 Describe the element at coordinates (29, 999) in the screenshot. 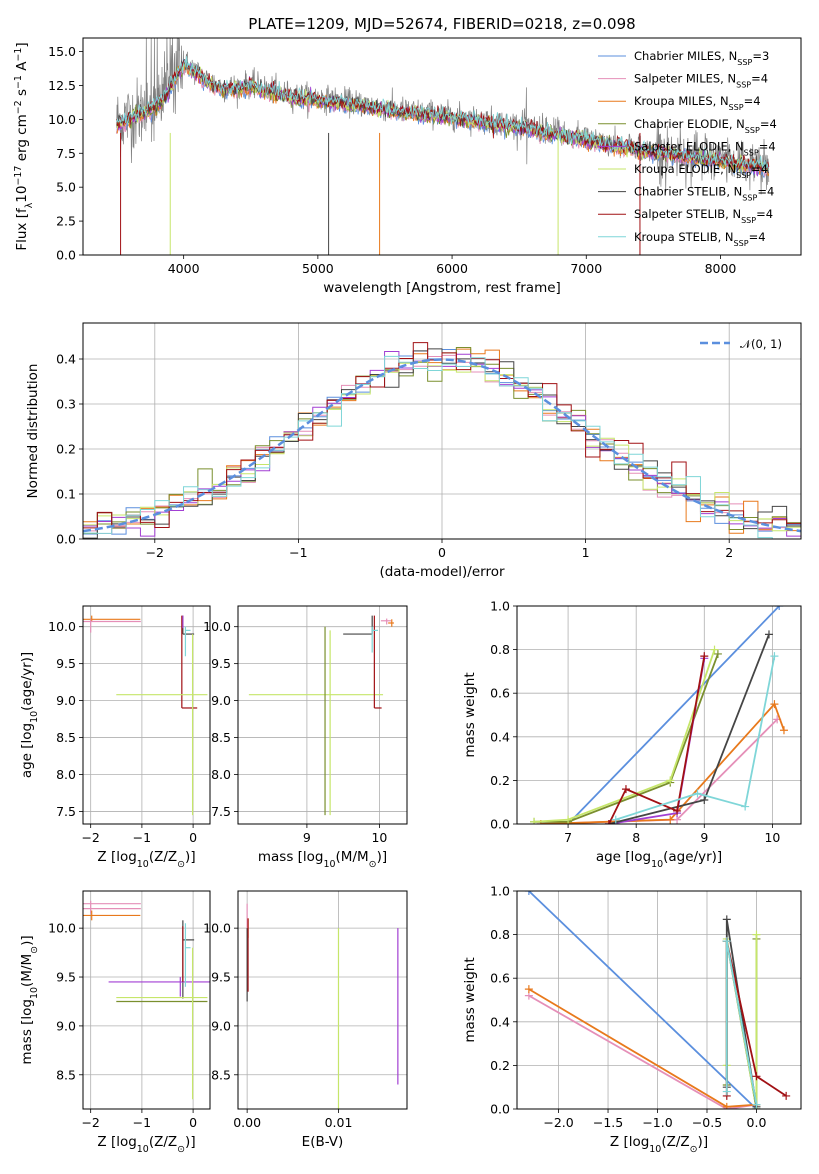

I see `y-axis-label: mass [log10(M/M⊙)]` at that location.